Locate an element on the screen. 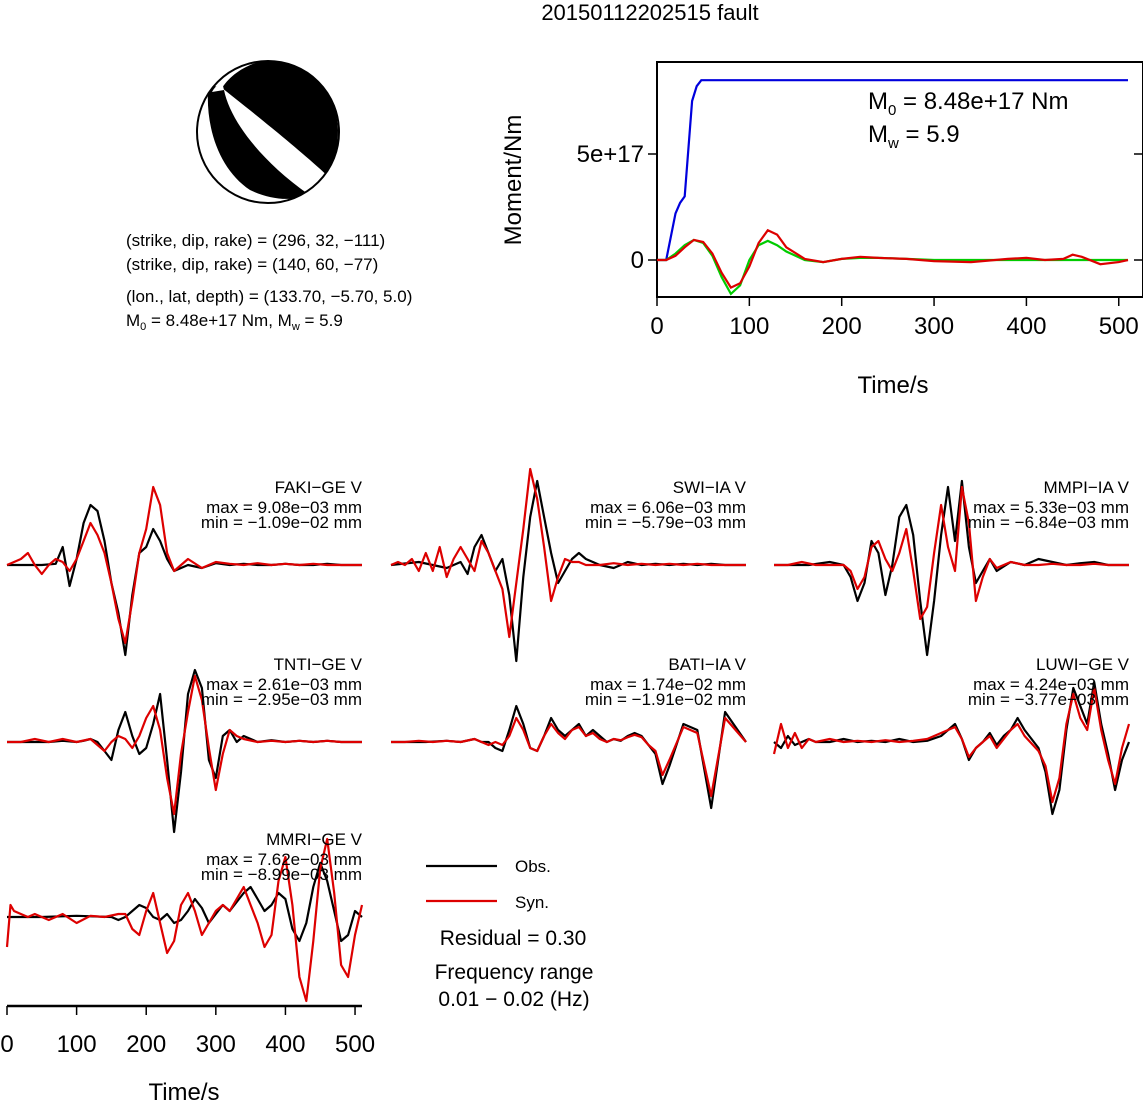  moment-m0-annotation: M0 = 8.48e+17 Nm is located at coordinates (968, 103).